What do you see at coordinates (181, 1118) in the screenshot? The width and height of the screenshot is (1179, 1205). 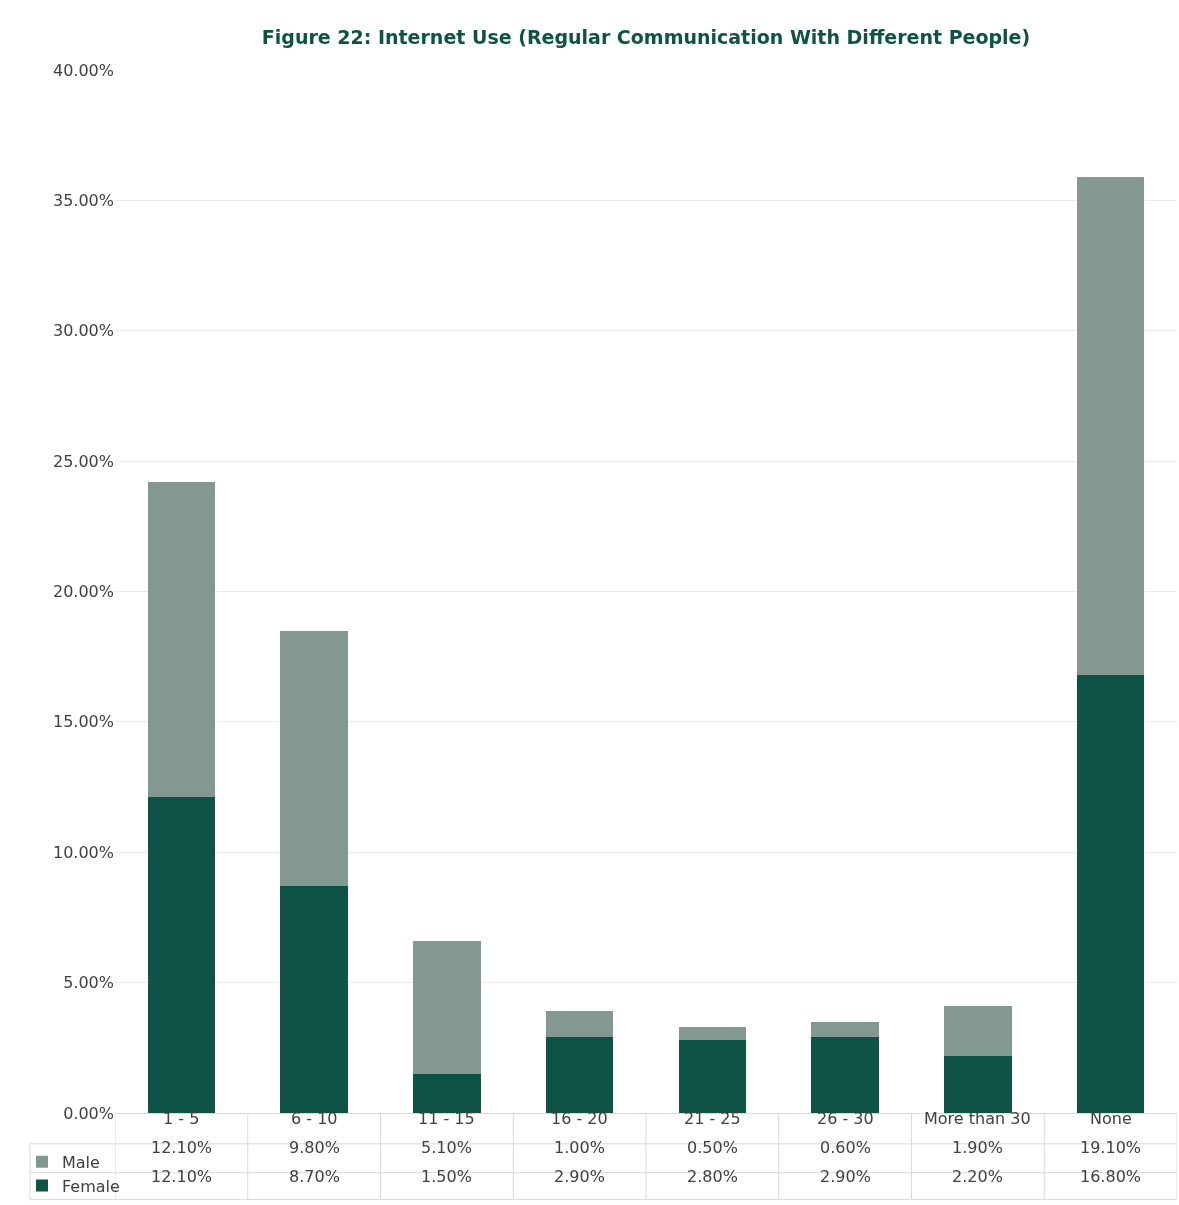 I see `x-tick-label: 1 - 5` at bounding box center [181, 1118].